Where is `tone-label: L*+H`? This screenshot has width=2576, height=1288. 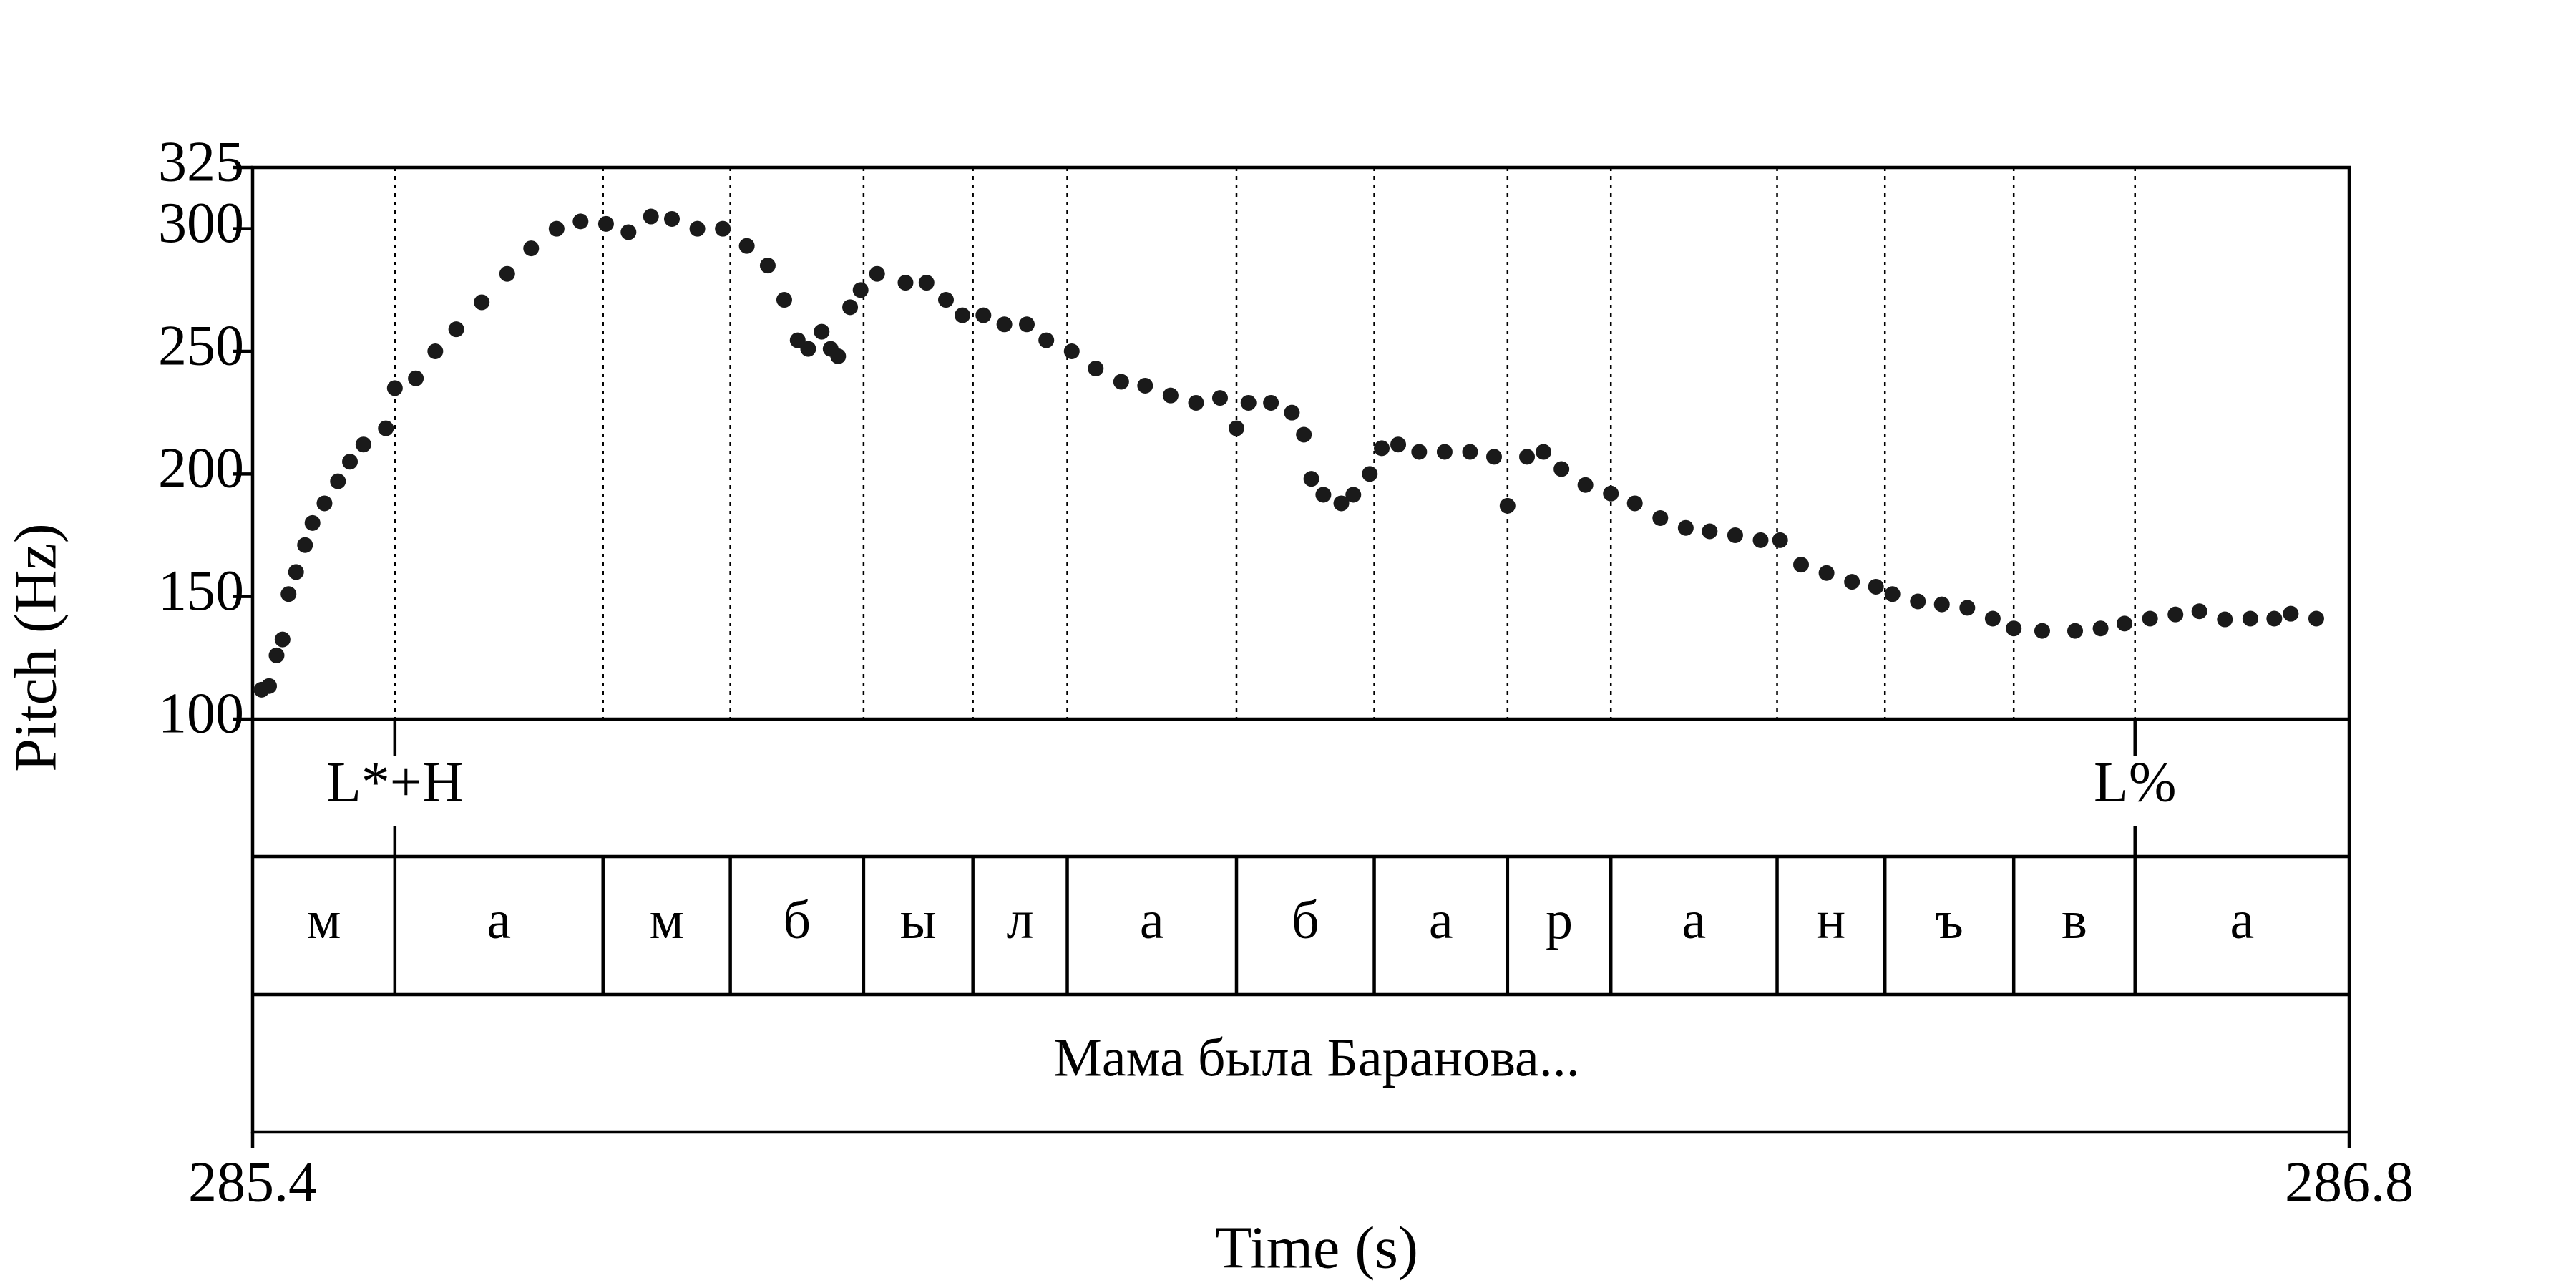
tone-label: L*+H is located at coordinates (395, 782).